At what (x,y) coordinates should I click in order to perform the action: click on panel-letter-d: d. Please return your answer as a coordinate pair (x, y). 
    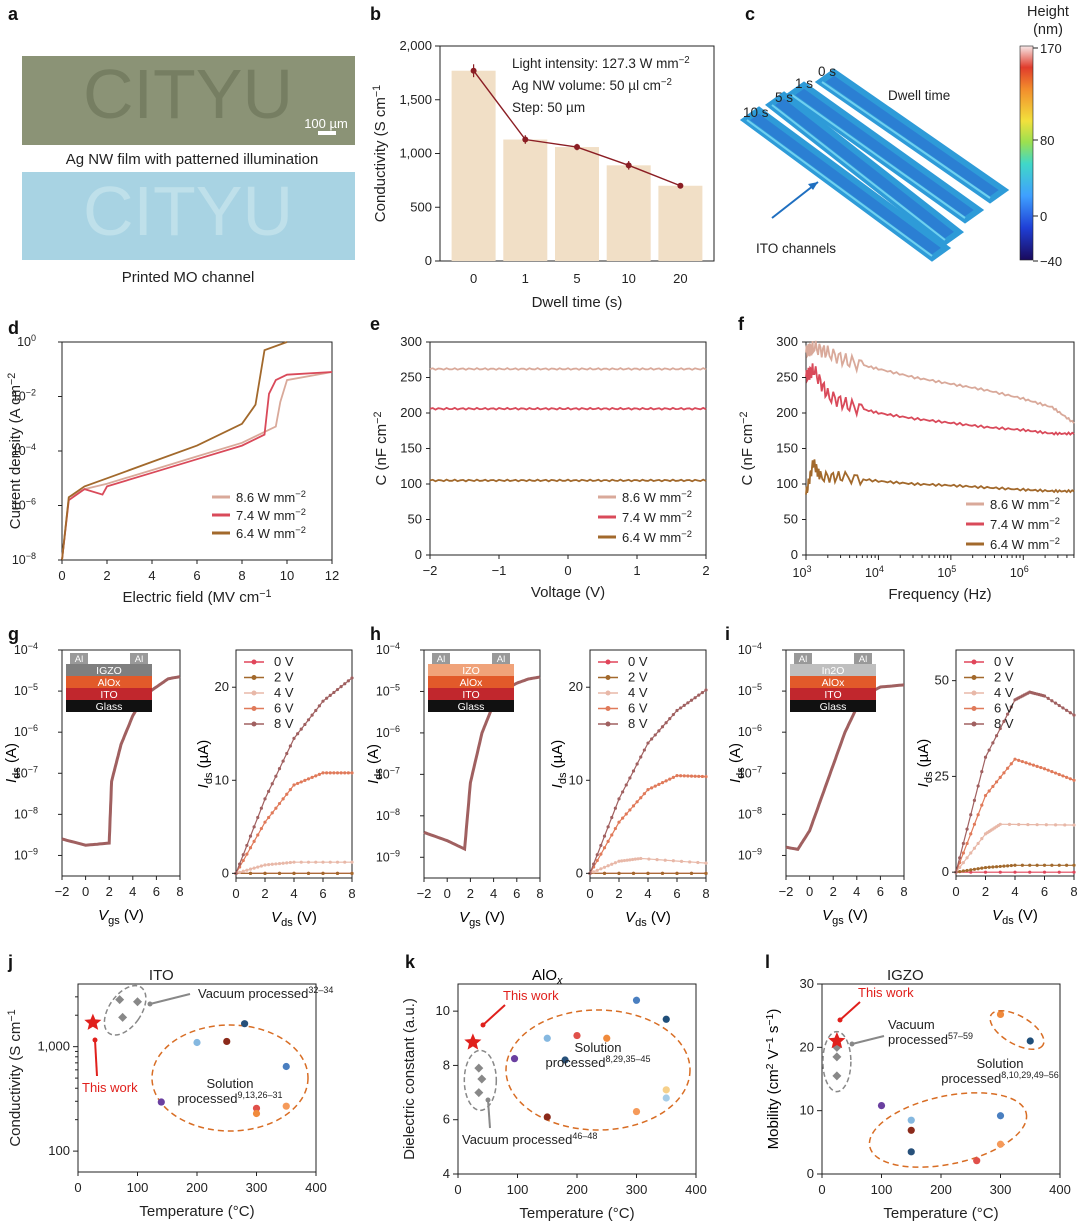
    Looking at the image, I should click on (13, 328).